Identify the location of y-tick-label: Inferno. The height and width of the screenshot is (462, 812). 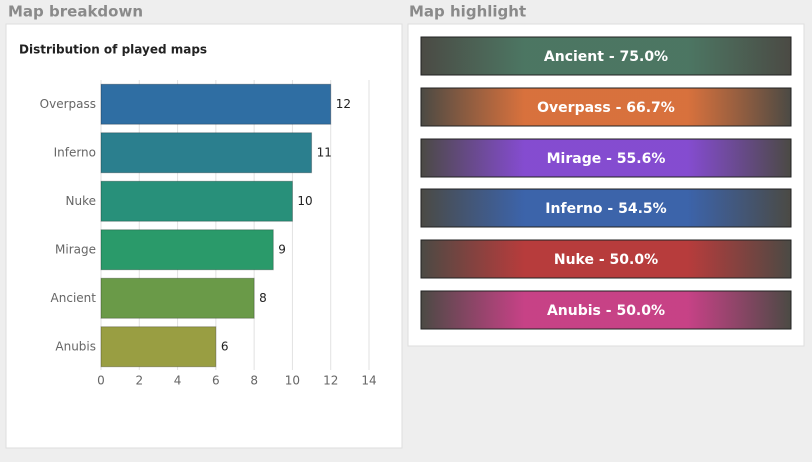
(75, 152).